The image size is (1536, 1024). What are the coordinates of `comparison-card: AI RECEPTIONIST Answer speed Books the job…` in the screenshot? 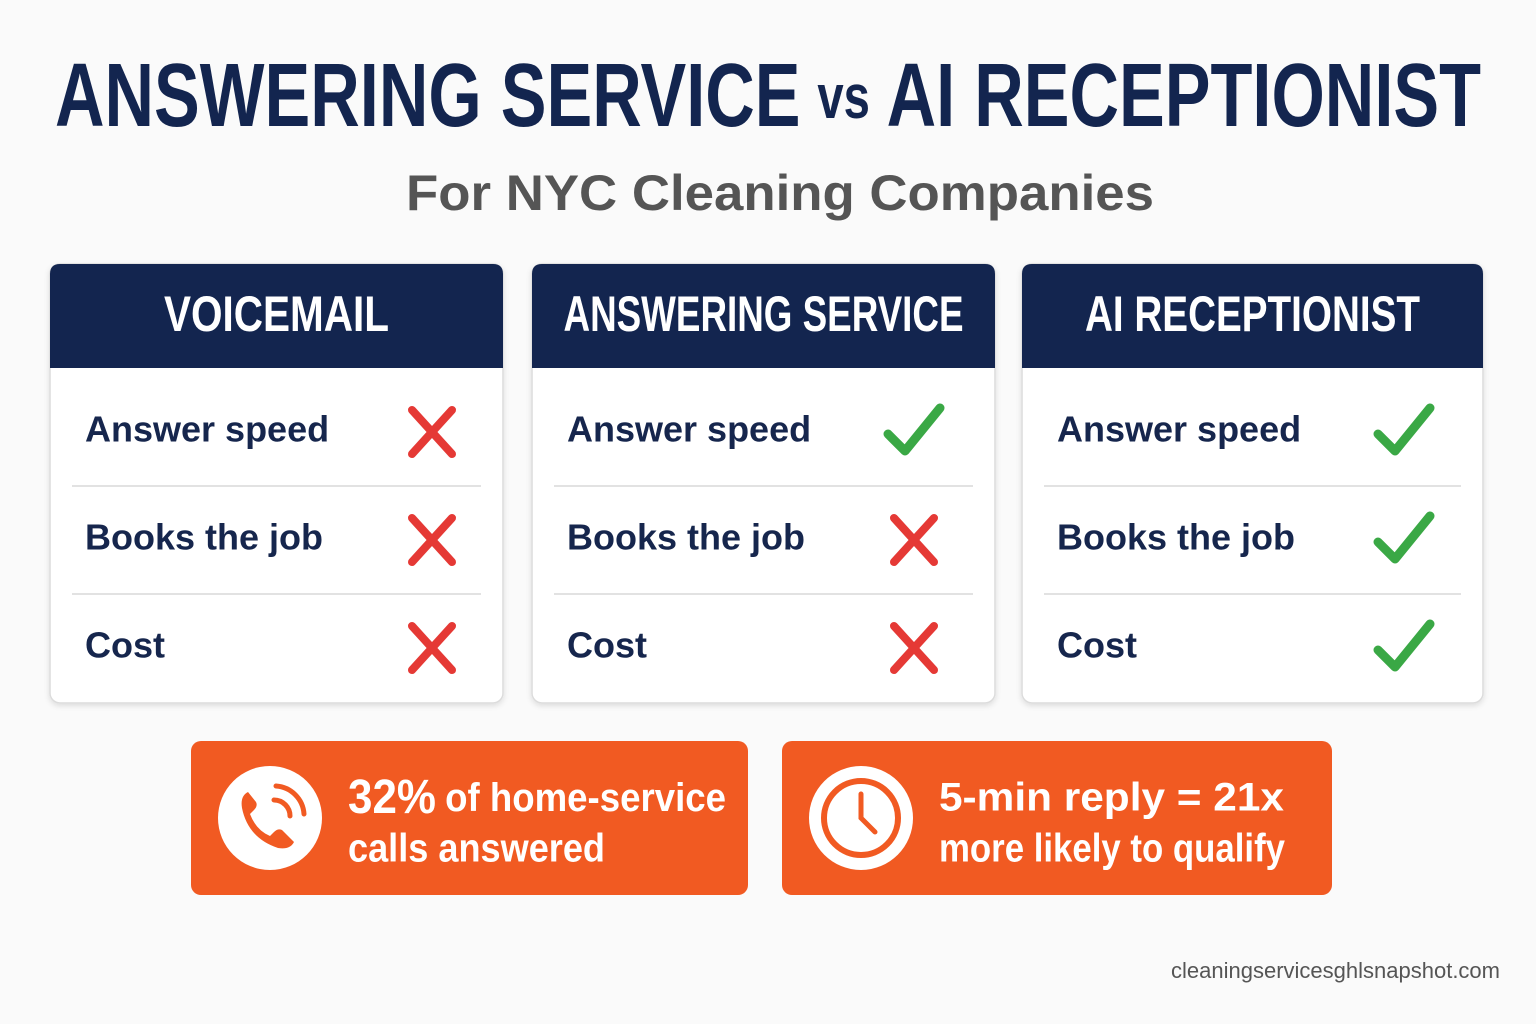 It's located at (1252, 483).